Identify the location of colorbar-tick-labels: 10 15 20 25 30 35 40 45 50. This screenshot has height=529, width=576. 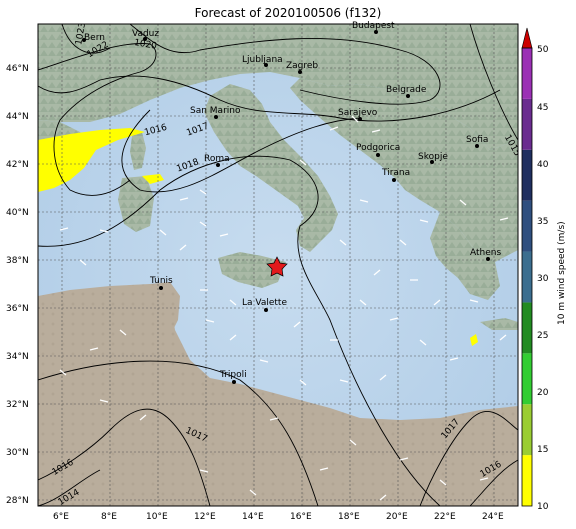
(543, 278).